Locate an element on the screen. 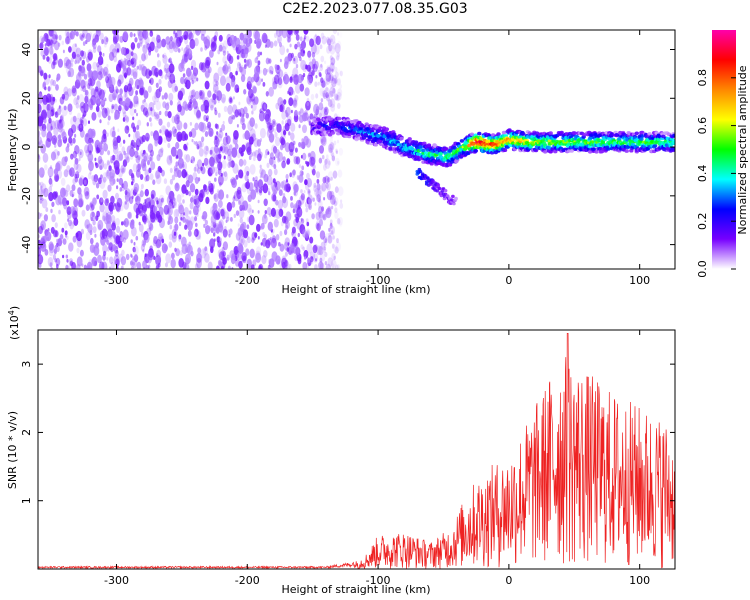  x-tick-label: -200 is located at coordinates (247, 580).